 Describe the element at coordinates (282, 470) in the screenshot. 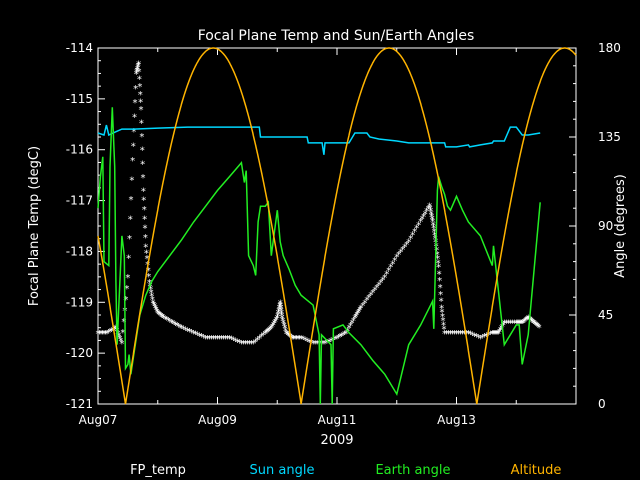

I see `legend-sun-angle: Sun angle` at that location.